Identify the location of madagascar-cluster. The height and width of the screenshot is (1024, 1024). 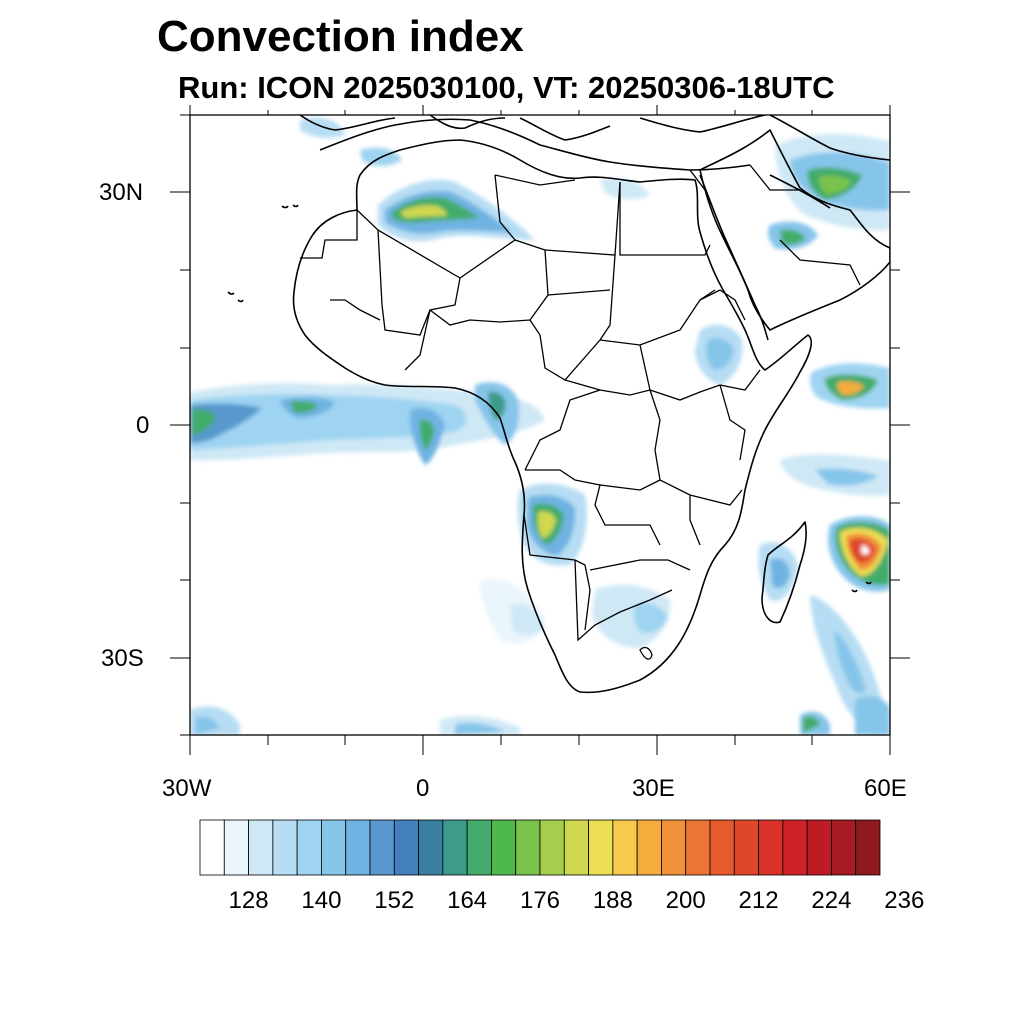
(824, 592).